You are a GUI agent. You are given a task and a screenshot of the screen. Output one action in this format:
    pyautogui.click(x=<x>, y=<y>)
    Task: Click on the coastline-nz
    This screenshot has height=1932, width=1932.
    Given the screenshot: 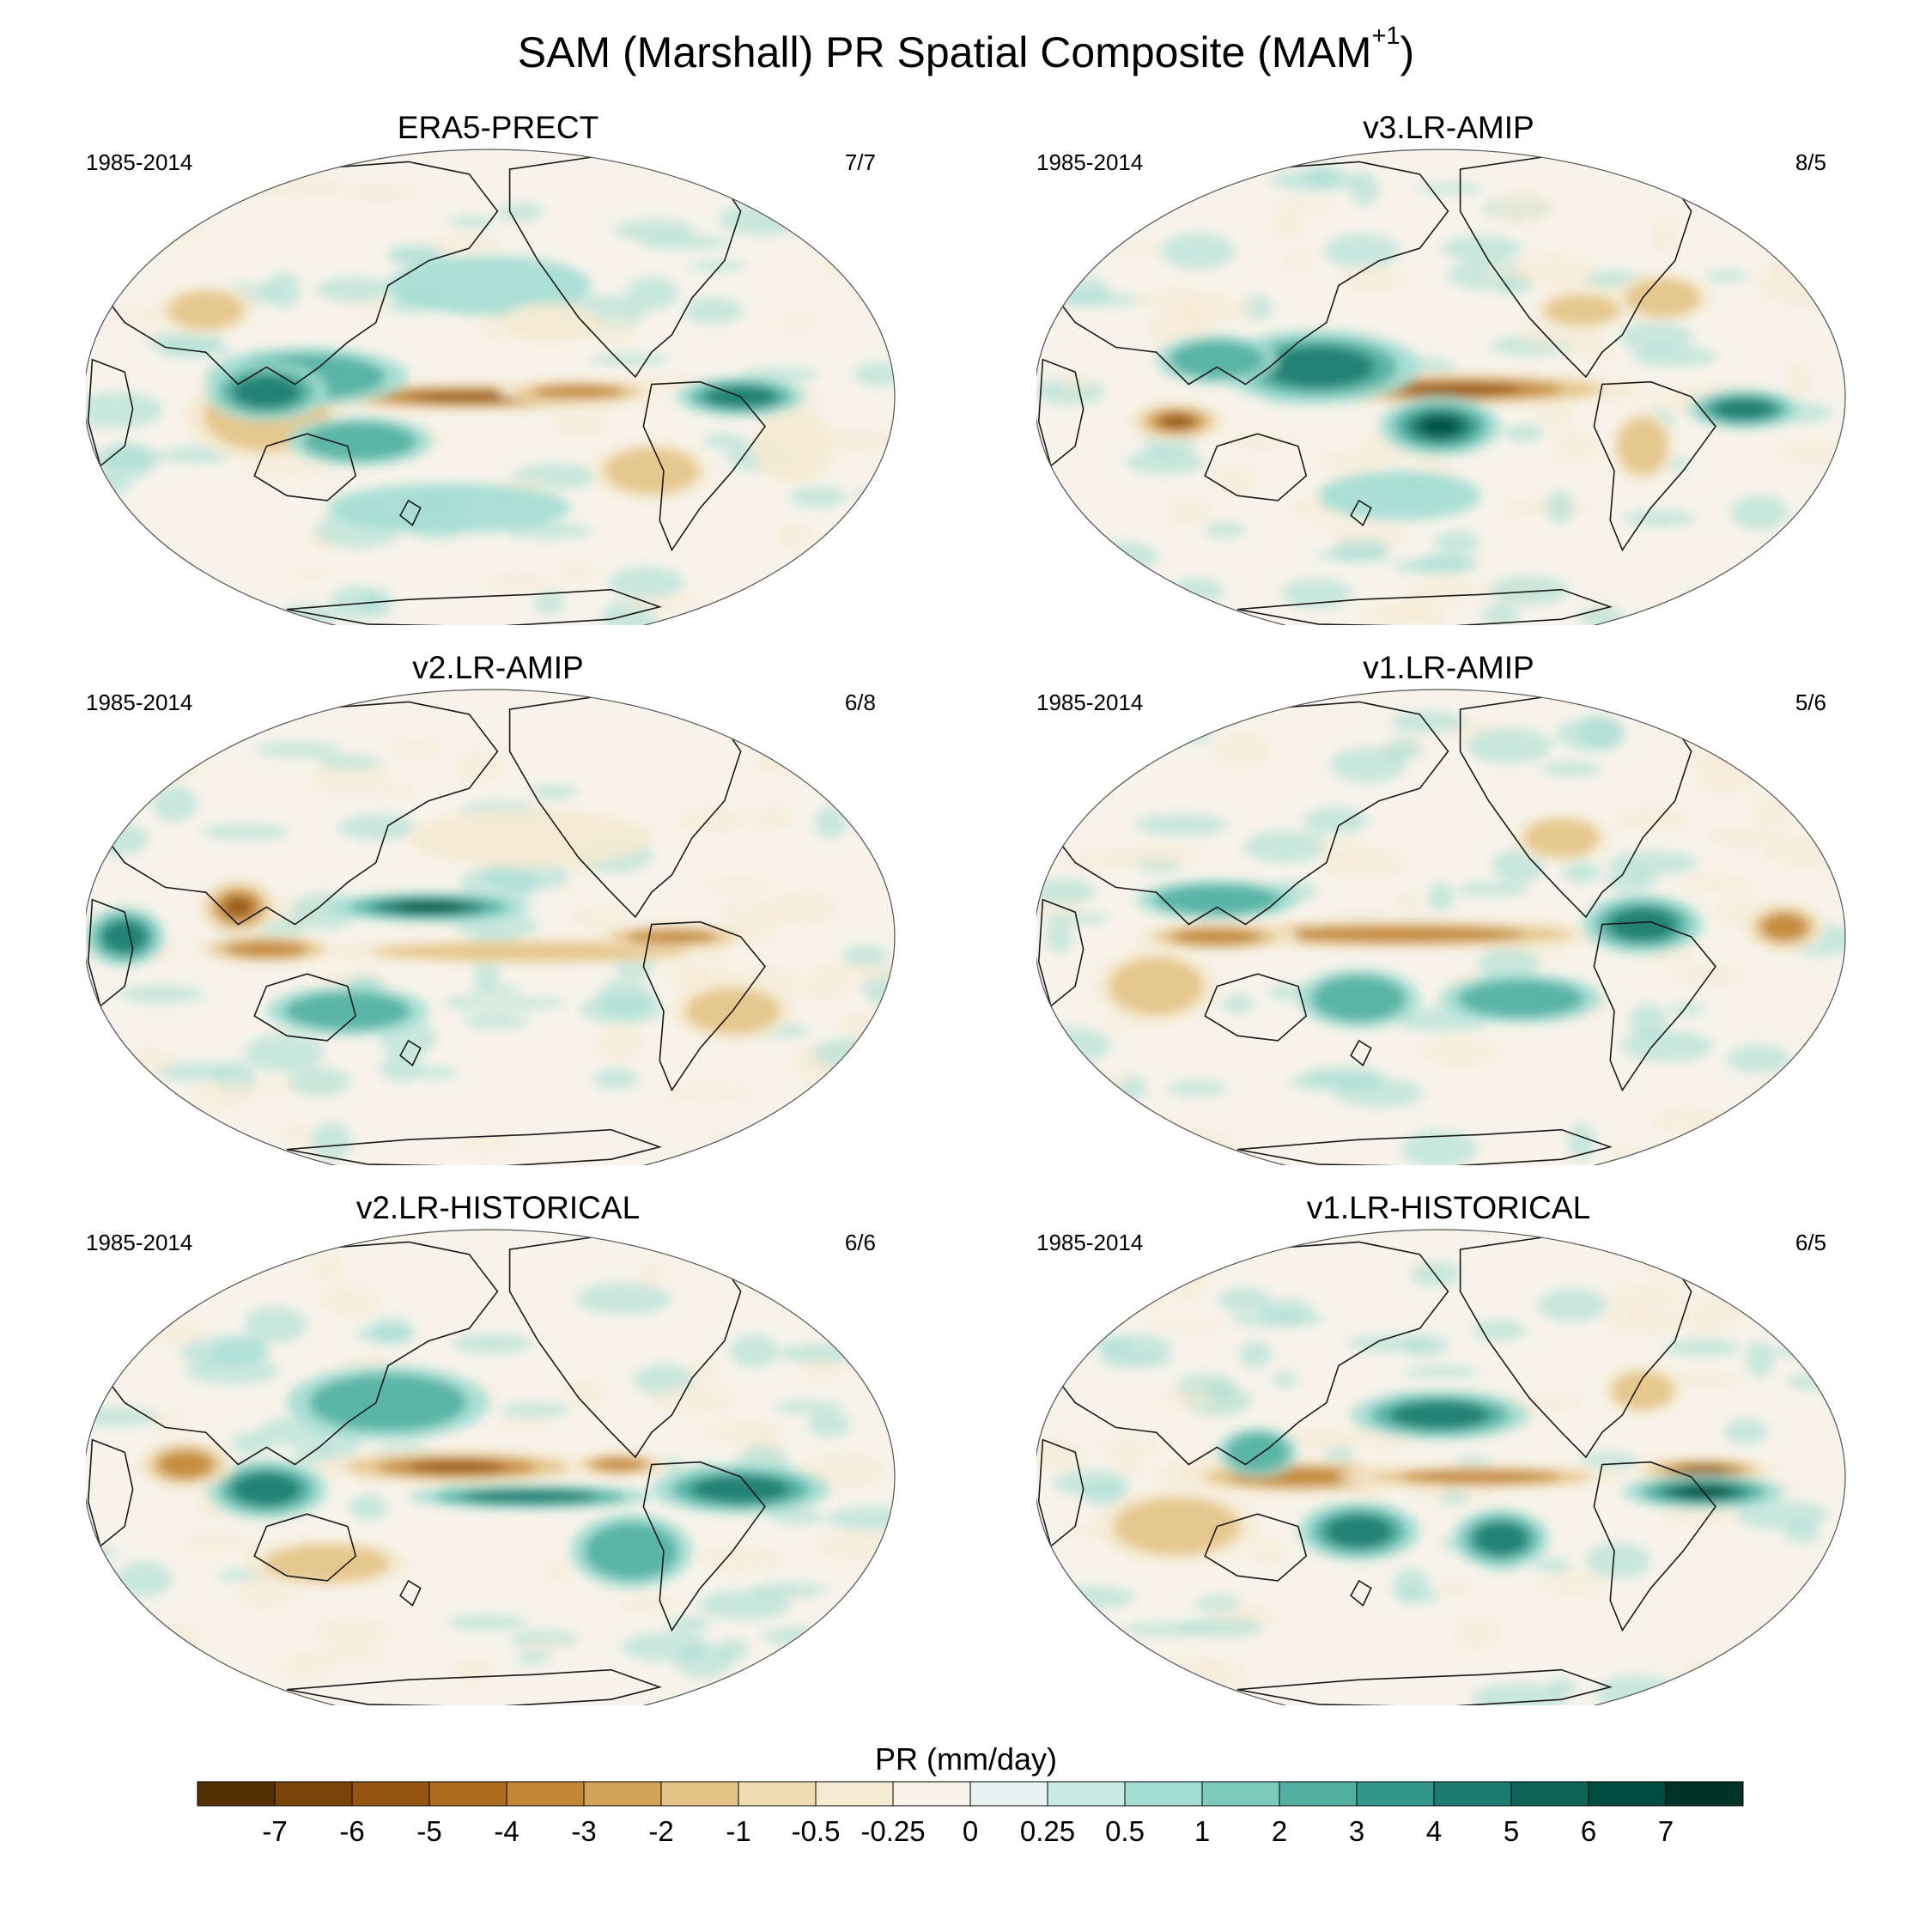 What is the action you would take?
    pyautogui.click(x=1361, y=1593)
    